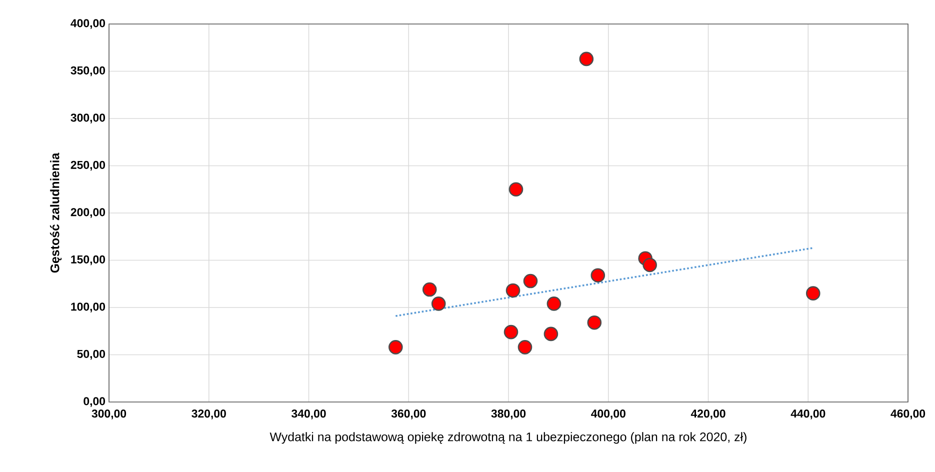  Describe the element at coordinates (88, 71) in the screenshot. I see `y-tick-label: 350,00` at that location.